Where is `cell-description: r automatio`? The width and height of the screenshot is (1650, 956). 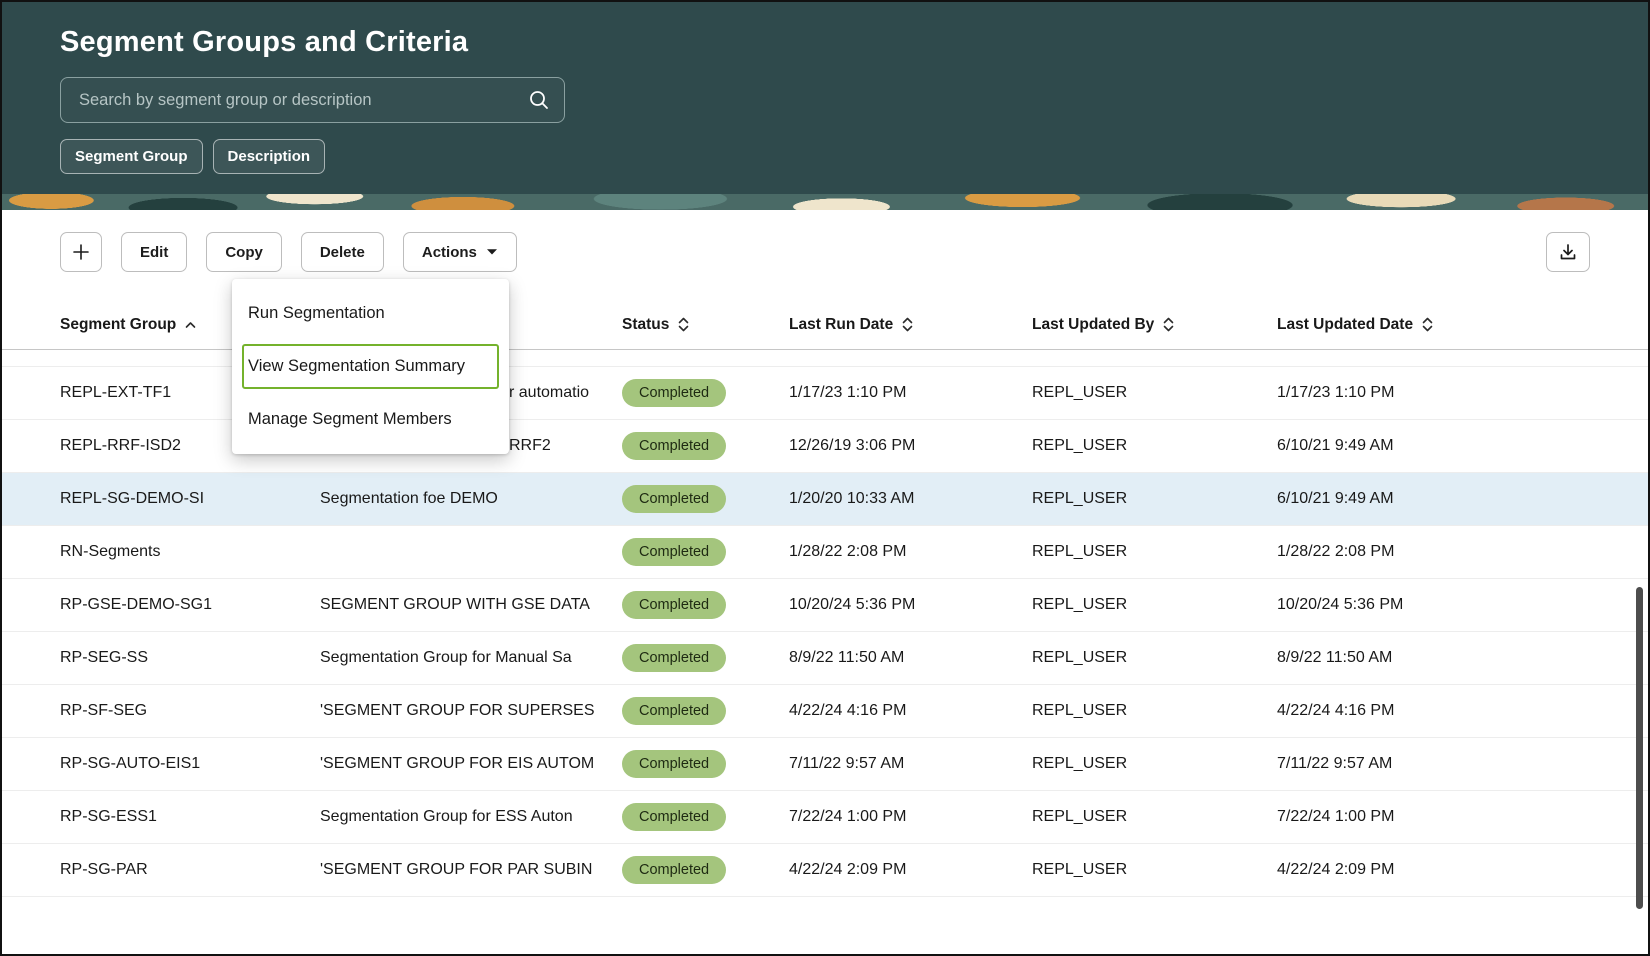
cell-description: r automatio is located at coordinates (549, 392).